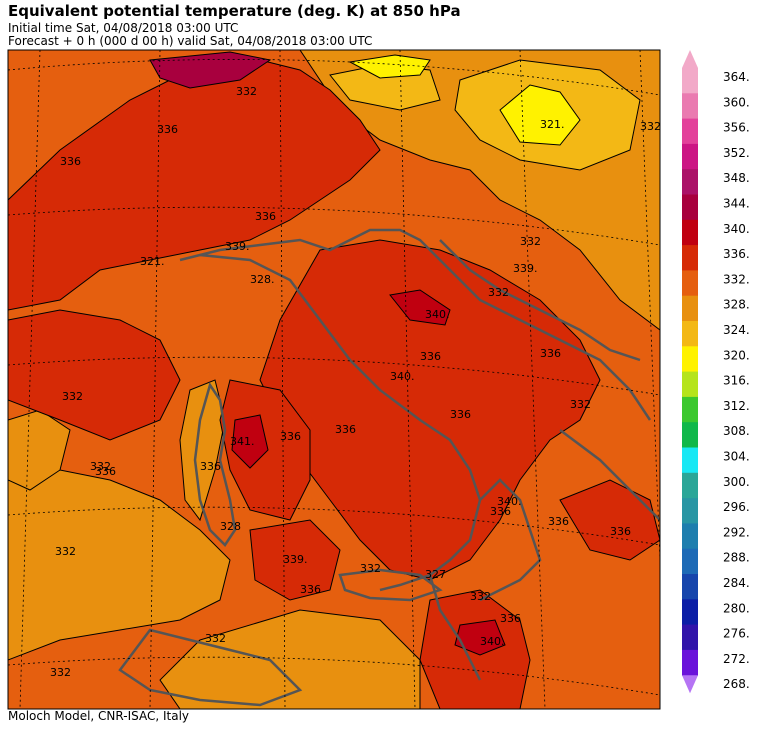 The image size is (760, 731). Describe the element at coordinates (736, 254) in the screenshot. I see `colorbar-label: 336.` at that location.